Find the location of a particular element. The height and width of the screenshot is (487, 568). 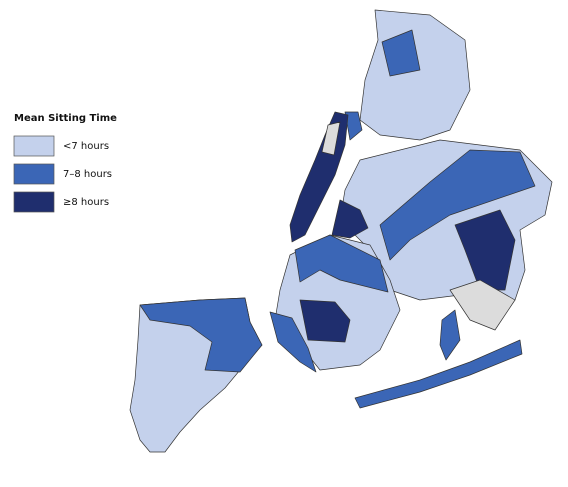

legend-title: Mean Sitting Time is located at coordinates (65, 118).